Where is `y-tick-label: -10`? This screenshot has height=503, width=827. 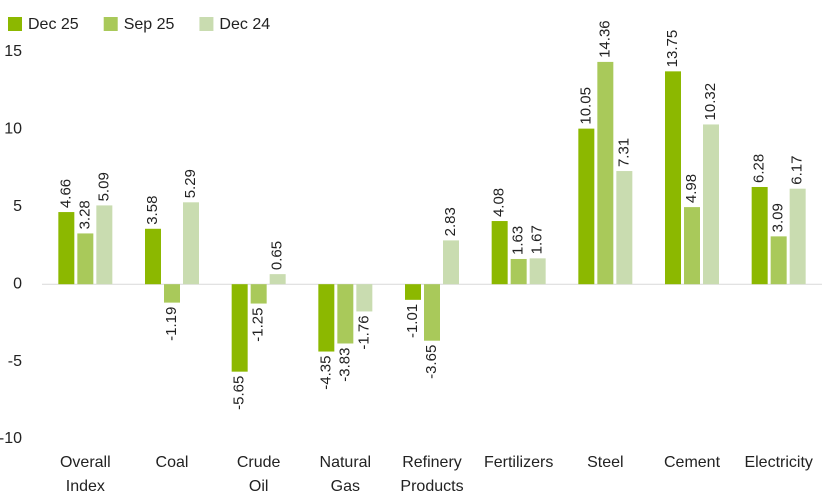 y-tick-label: -10 is located at coordinates (11, 438).